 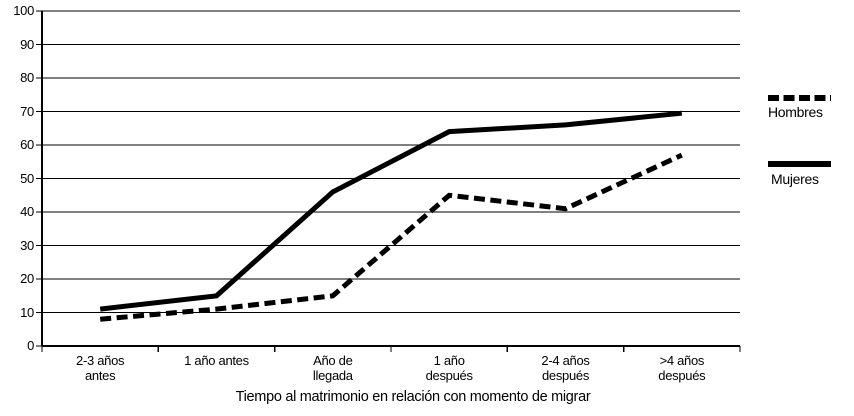 What do you see at coordinates (27, 144) in the screenshot?
I see `y-axis-tick-label: 60` at bounding box center [27, 144].